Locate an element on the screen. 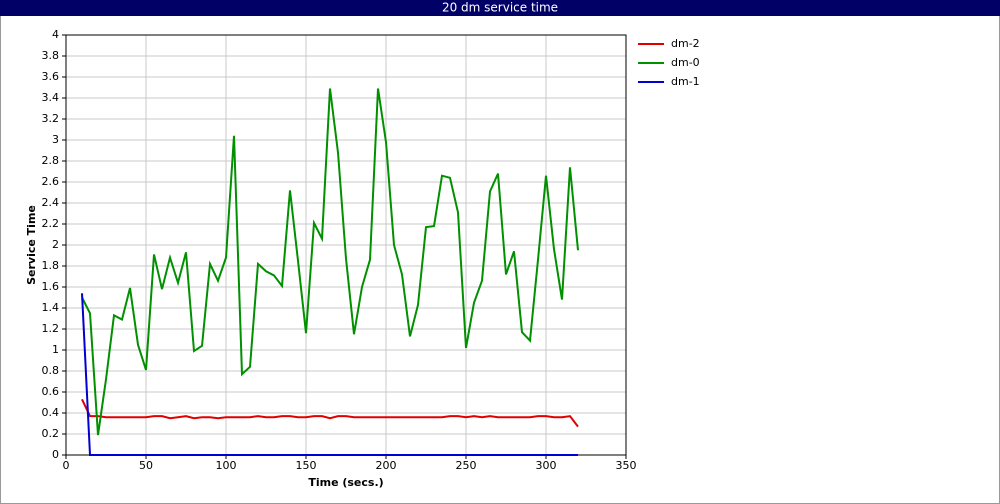 The height and width of the screenshot is (504, 1000). y-tick-label: 0.4 is located at coordinates (51, 412).